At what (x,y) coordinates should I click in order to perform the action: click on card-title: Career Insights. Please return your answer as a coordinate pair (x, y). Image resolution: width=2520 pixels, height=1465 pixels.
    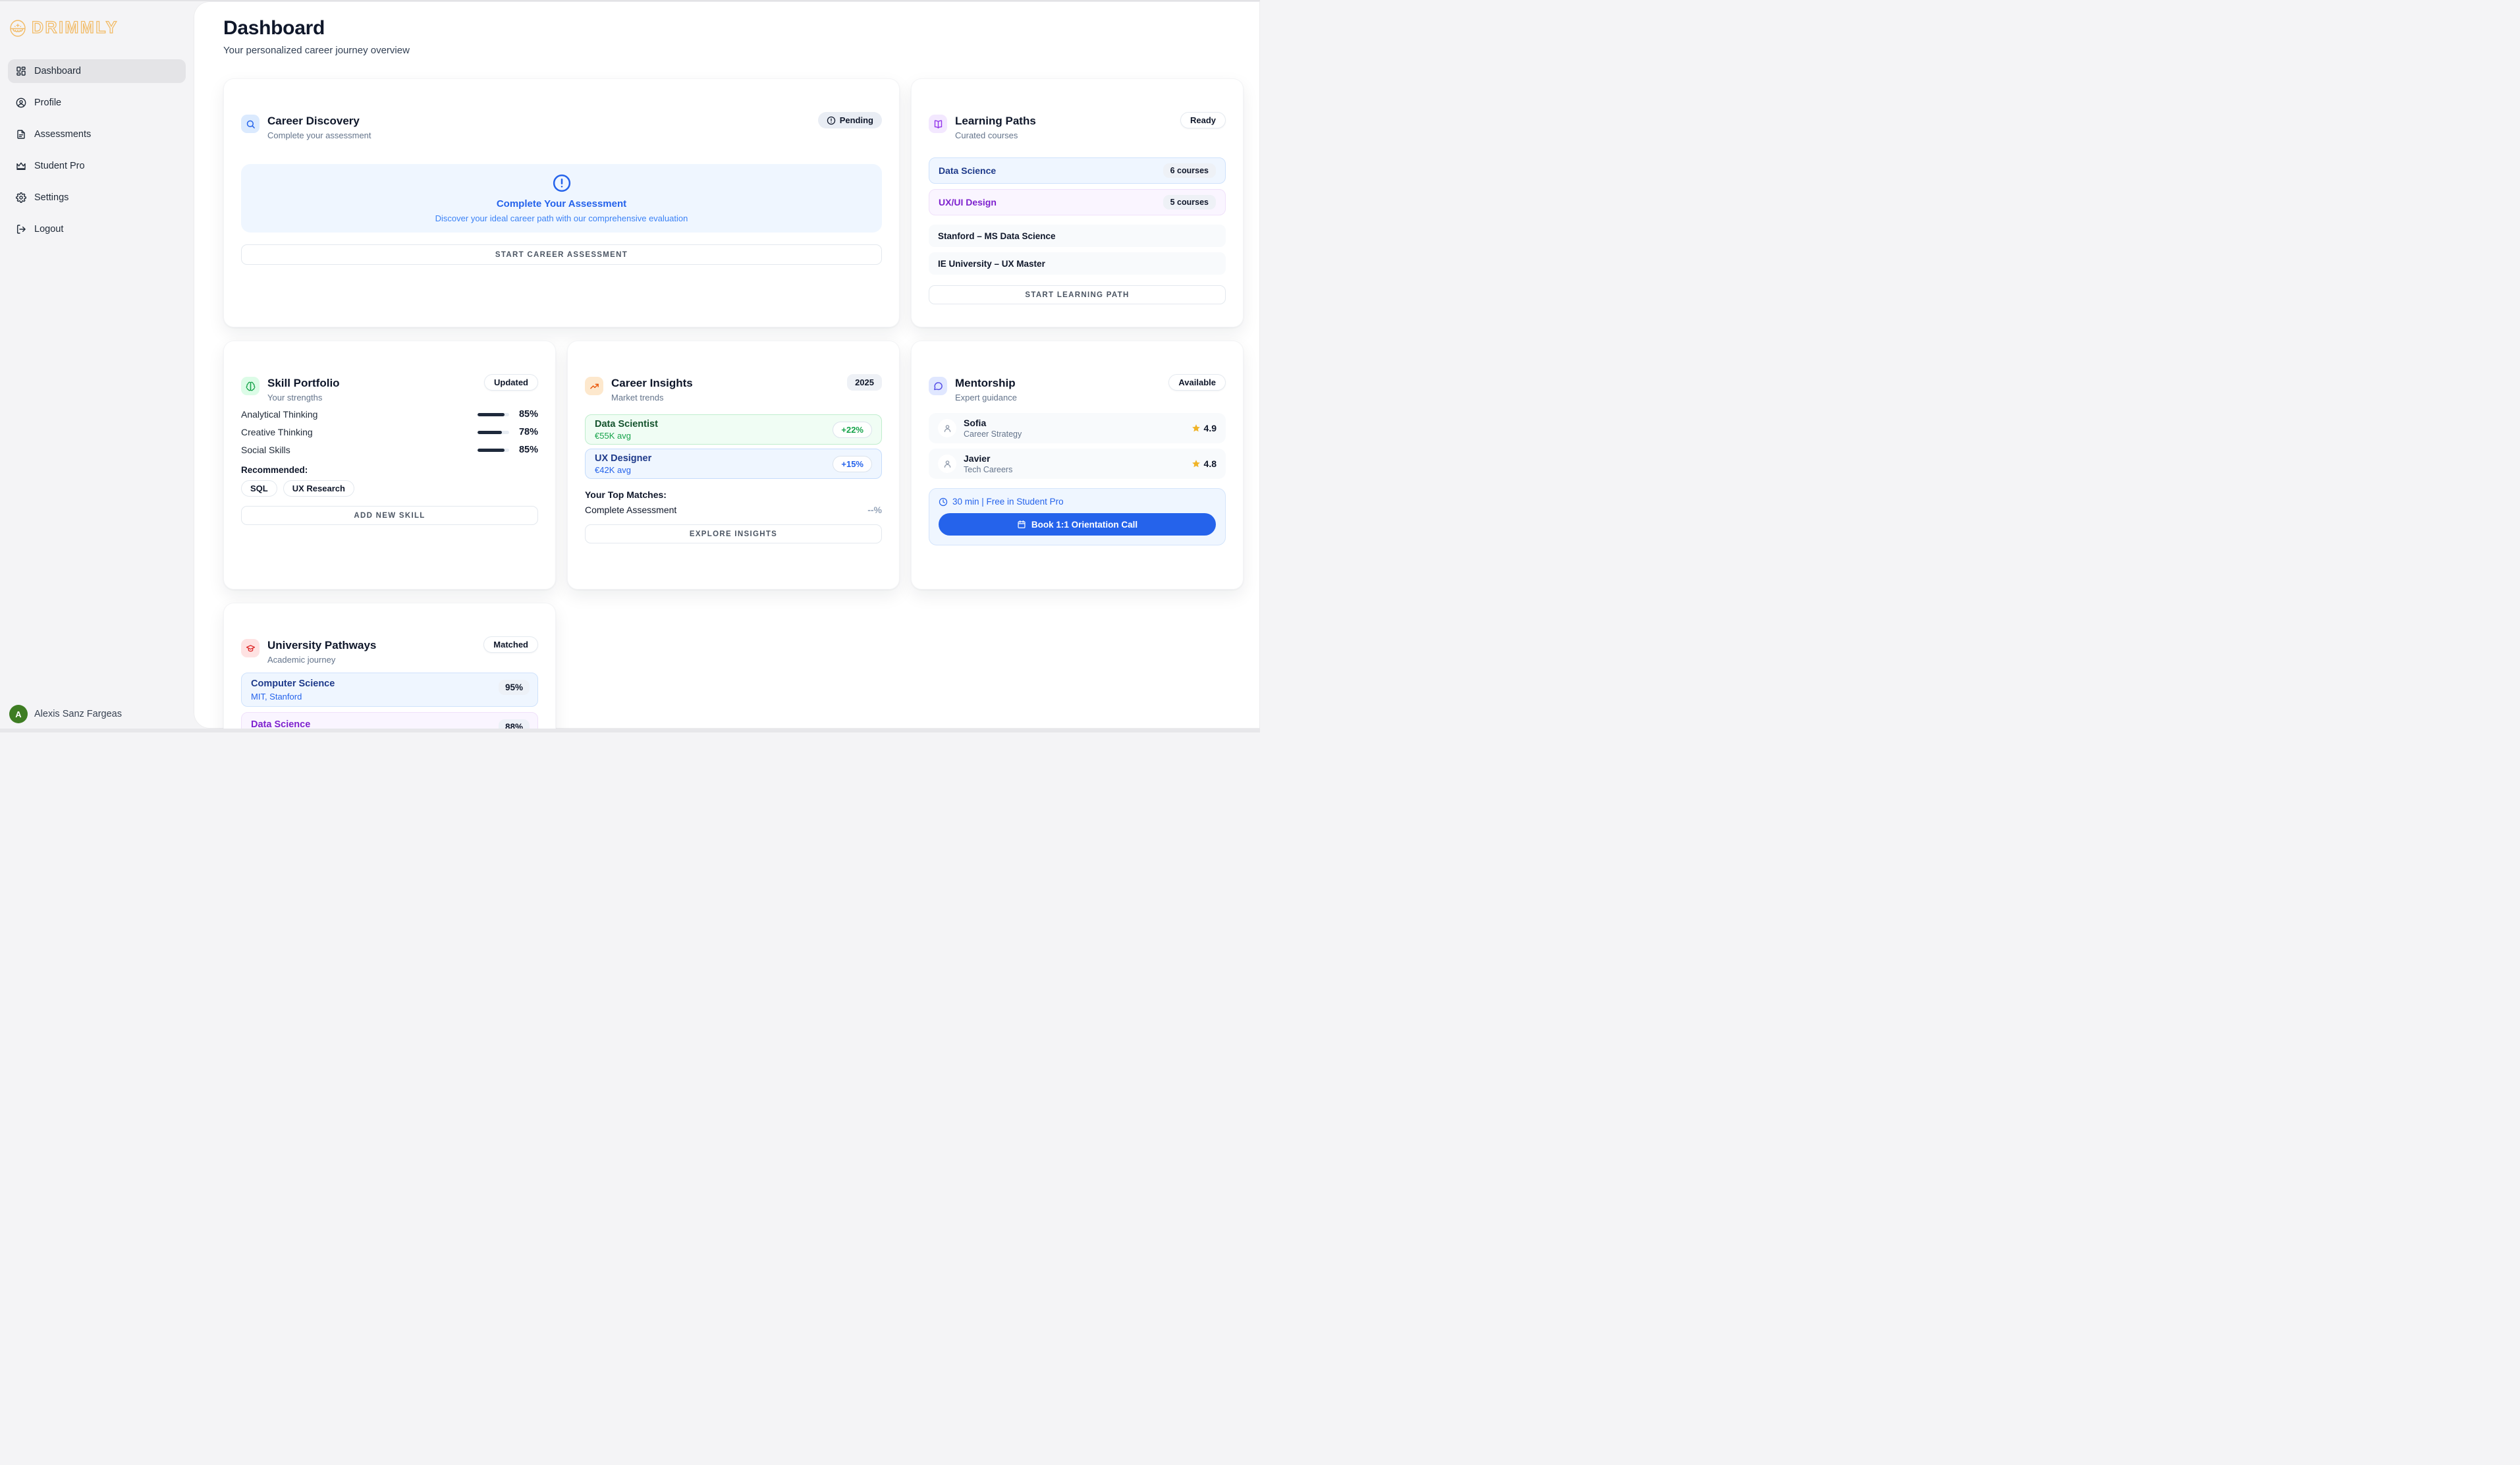
    Looking at the image, I should click on (652, 383).